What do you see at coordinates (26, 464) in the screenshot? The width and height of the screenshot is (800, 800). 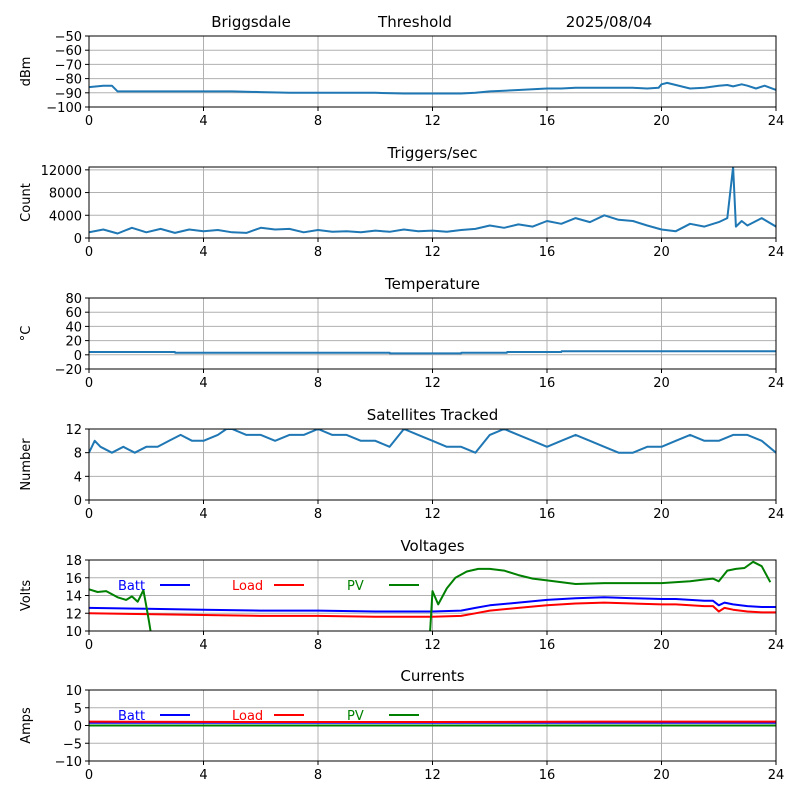 I see `y-axis-label: Number` at bounding box center [26, 464].